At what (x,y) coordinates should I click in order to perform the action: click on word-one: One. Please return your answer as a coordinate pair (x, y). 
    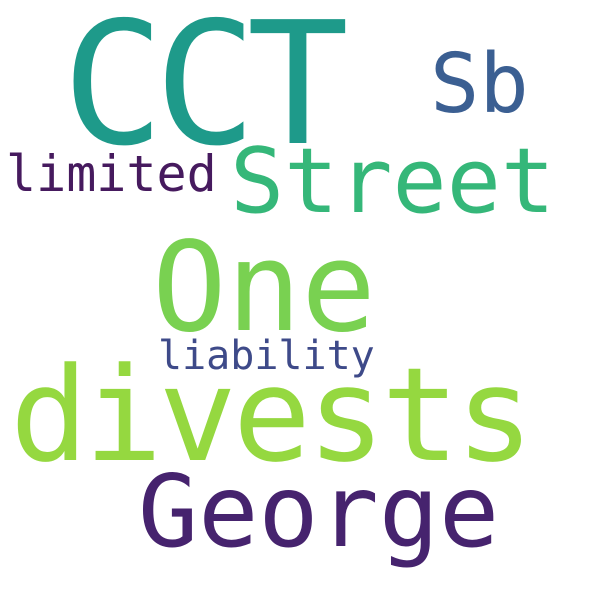
    Looking at the image, I should click on (264, 288).